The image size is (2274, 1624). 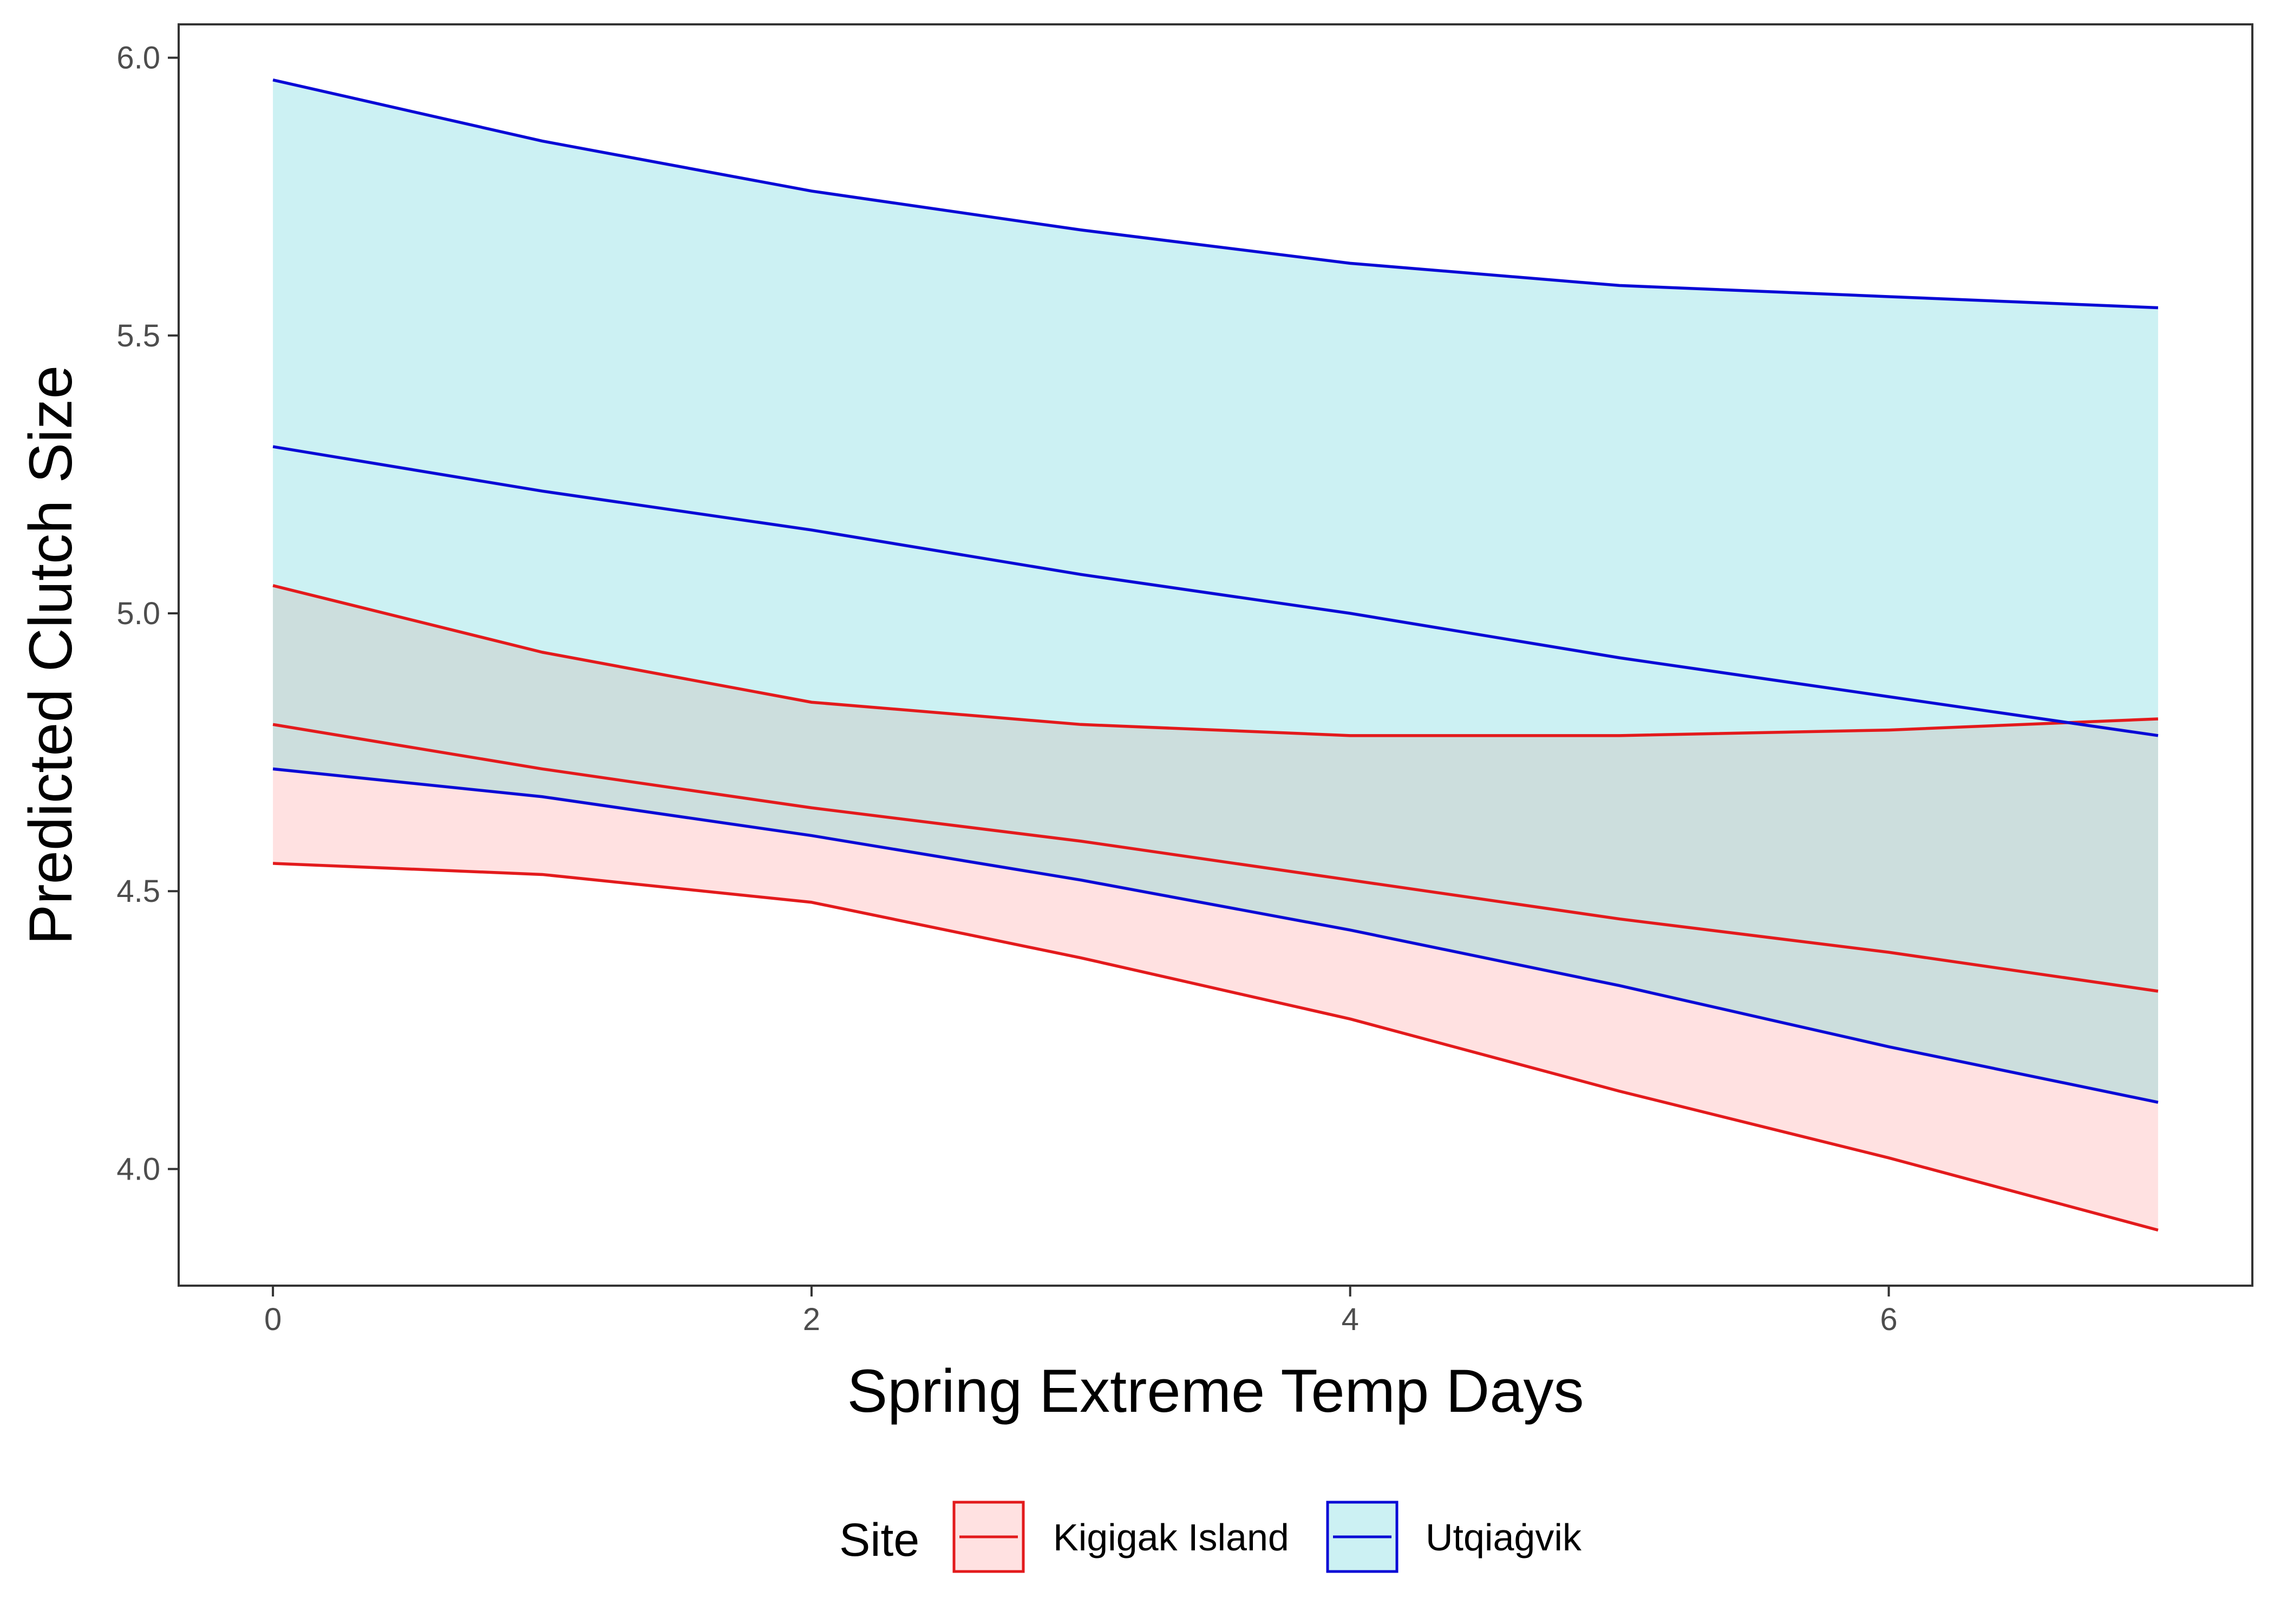 I want to click on y-axis: 4.0 4.5 5.0 5.5 6.0, so click(x=148, y=614).